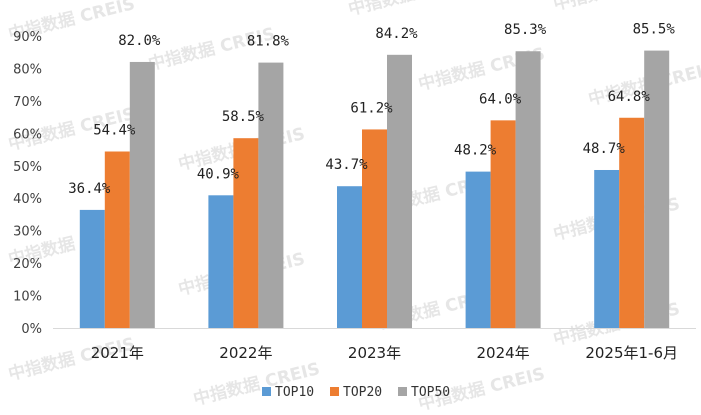  Describe the element at coordinates (334, 391) in the screenshot. I see `legend-swatch-top20` at that location.